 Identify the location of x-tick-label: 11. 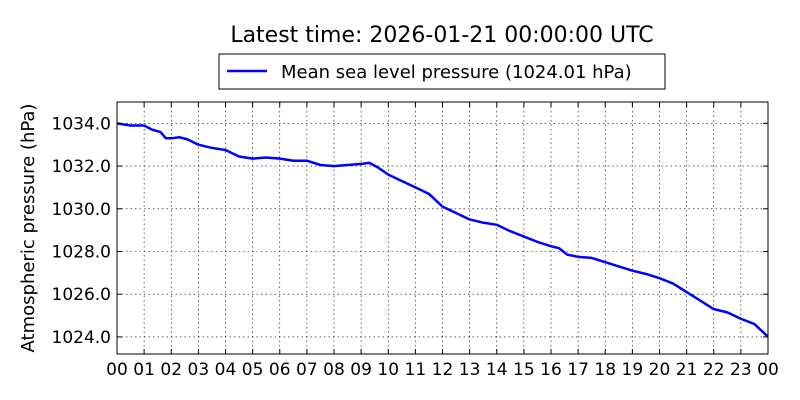
(416, 370).